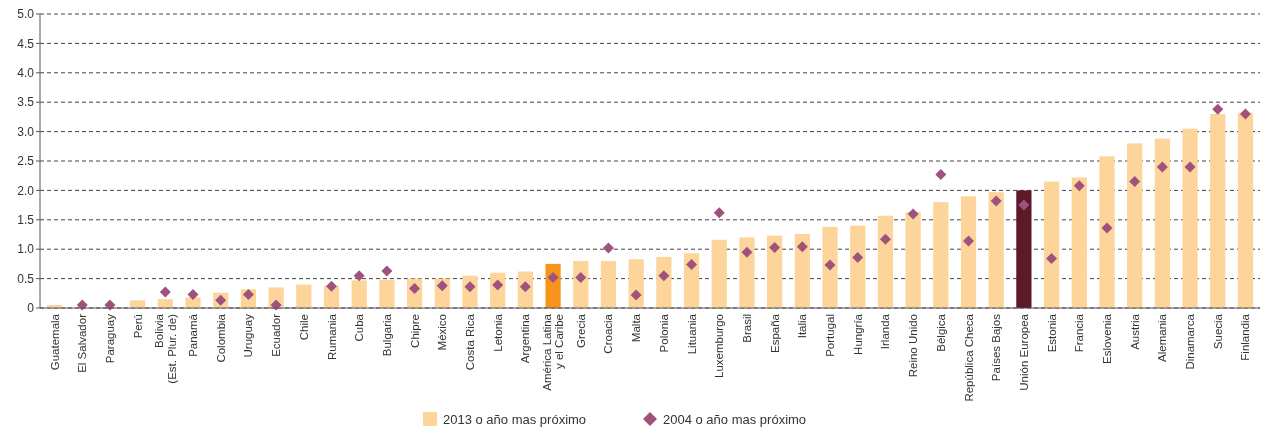  Describe the element at coordinates (1162, 337) in the screenshot. I see `x-tick-label: Alemania` at that location.